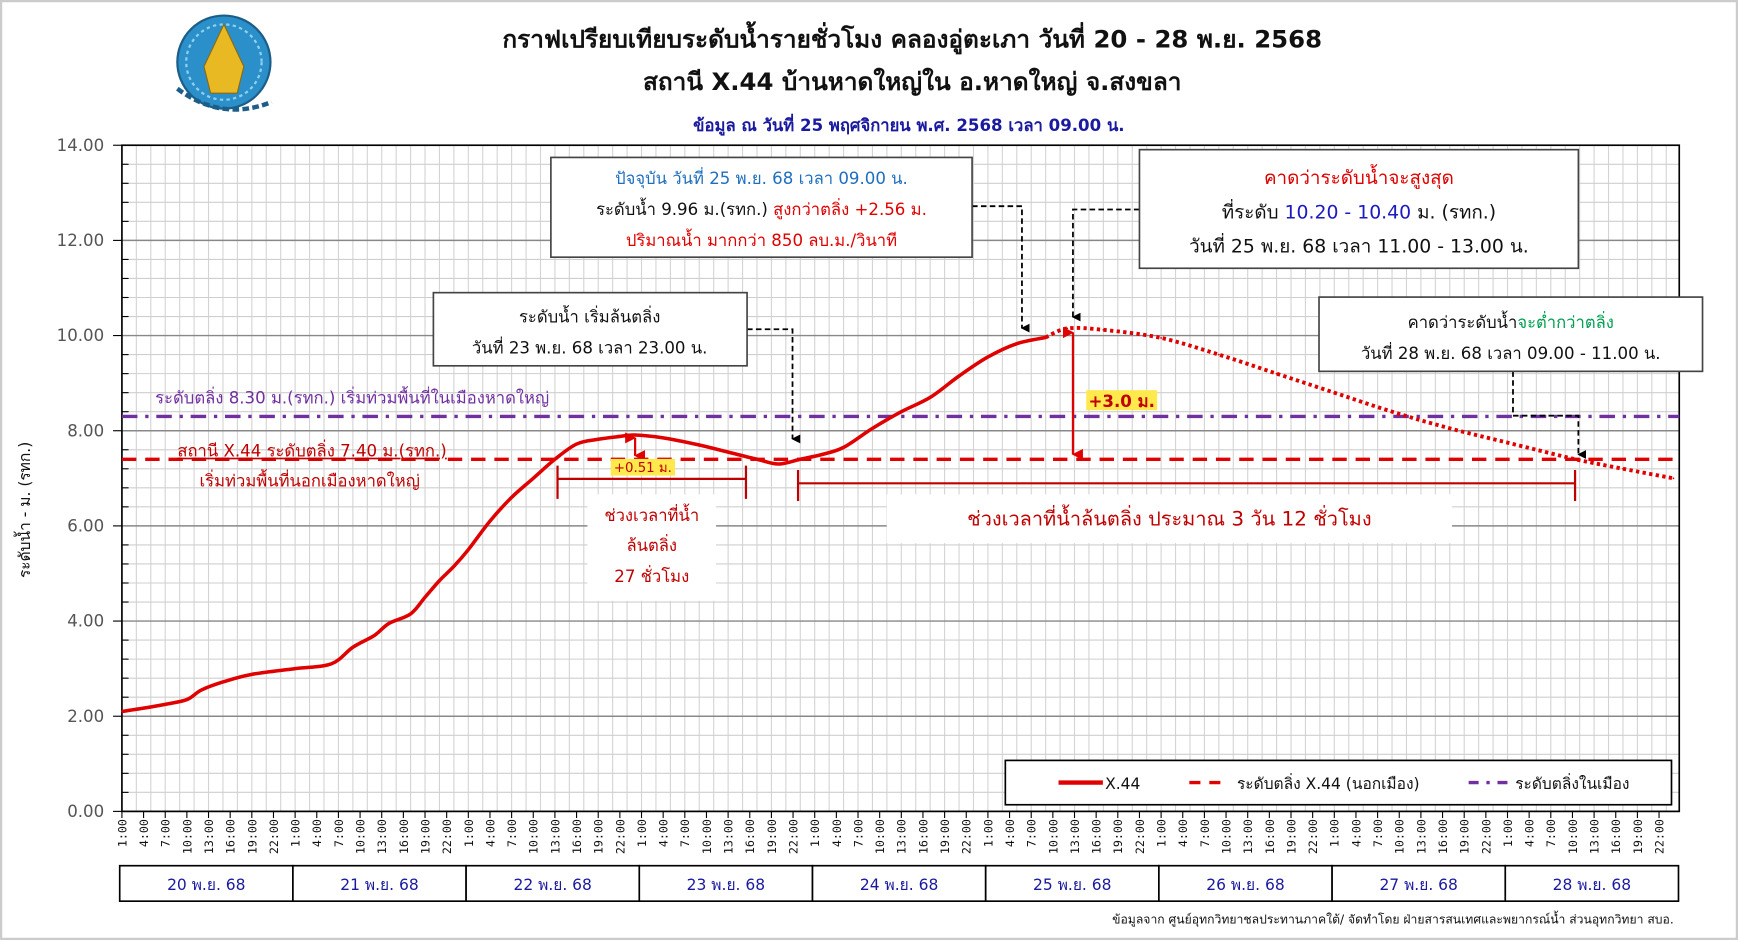 This screenshot has width=1738, height=940. What do you see at coordinates (1072, 885) in the screenshot?
I see `date-label: 25 พ.ย. 68` at bounding box center [1072, 885].